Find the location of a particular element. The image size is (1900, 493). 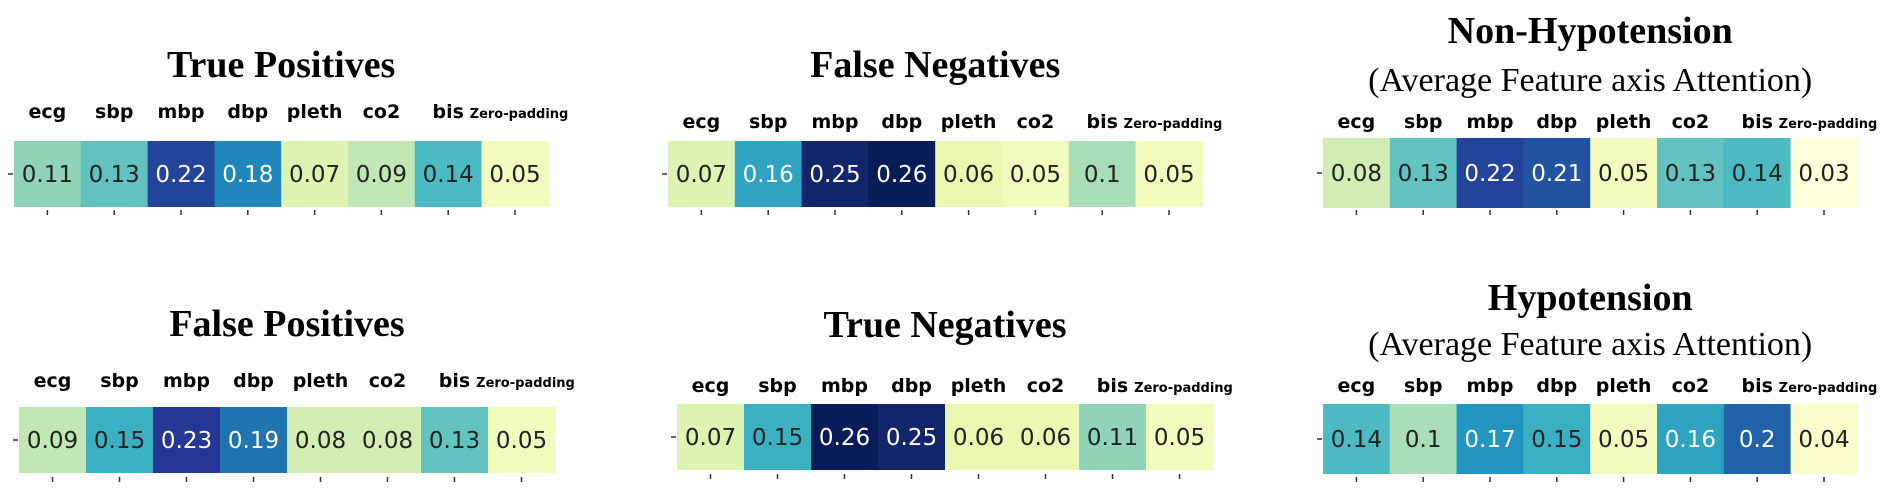

cell-value-label: 0.09 is located at coordinates (52, 441).